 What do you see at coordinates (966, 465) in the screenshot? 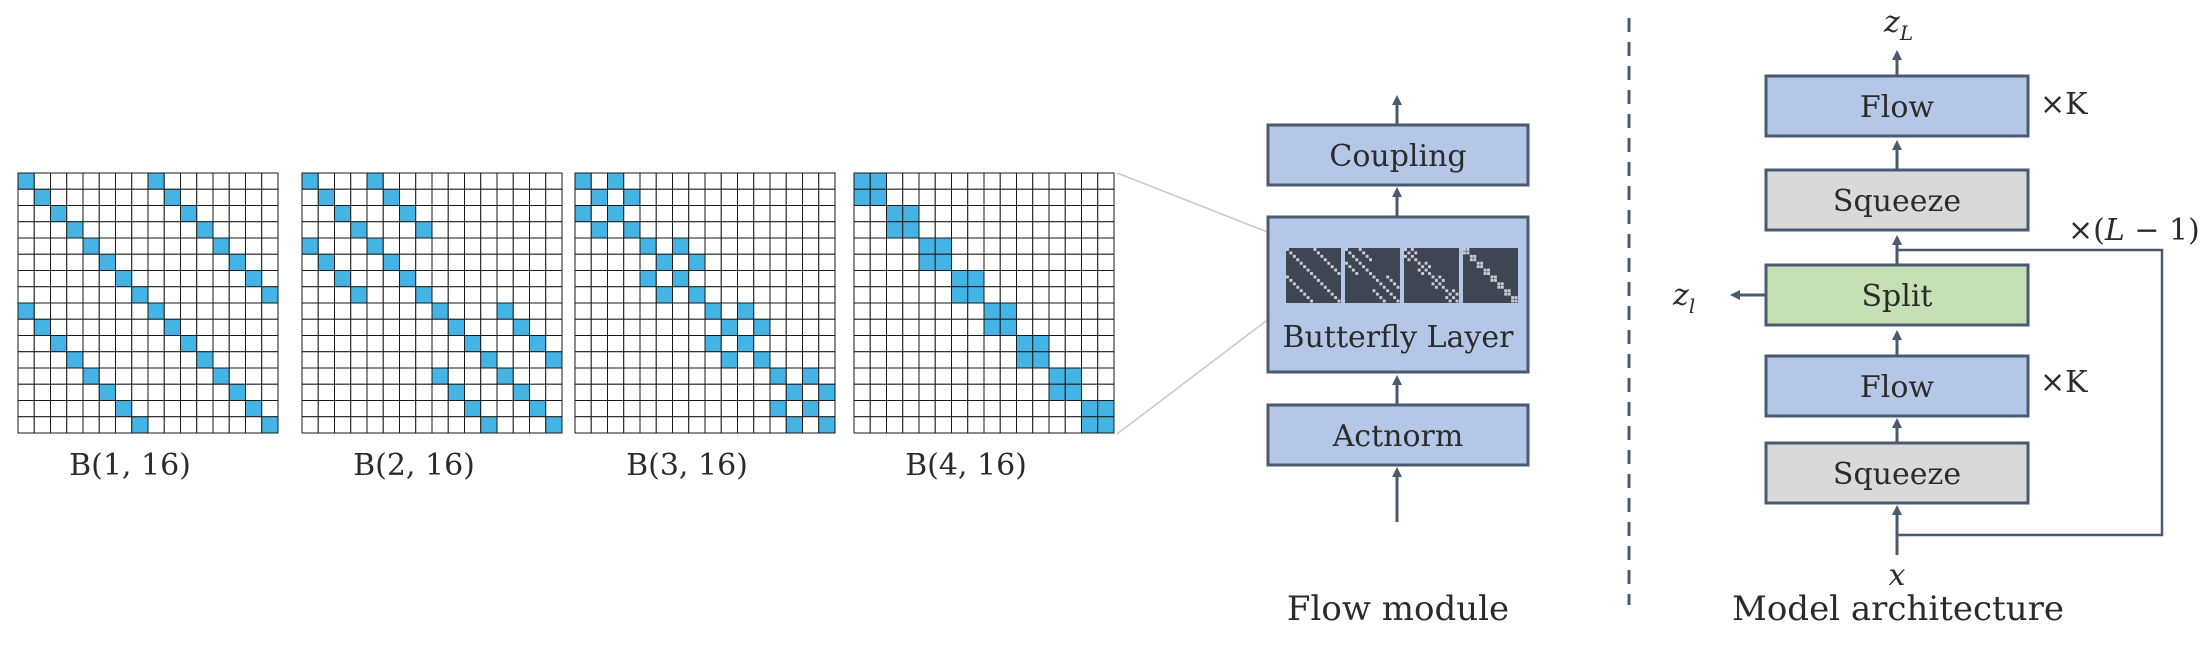
I see `matrix-label-b4: B(4, 16)` at bounding box center [966, 465].